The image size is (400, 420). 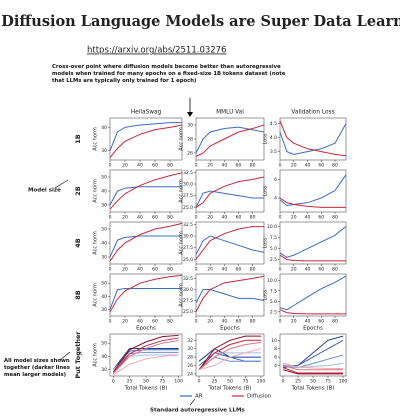 I want to click on row-label: 1B, so click(x=78, y=139).